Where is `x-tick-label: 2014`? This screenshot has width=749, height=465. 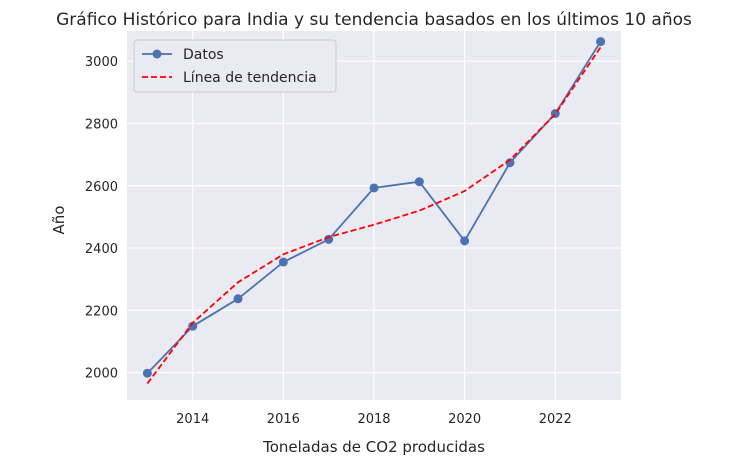
x-tick-label: 2014 is located at coordinates (192, 419).